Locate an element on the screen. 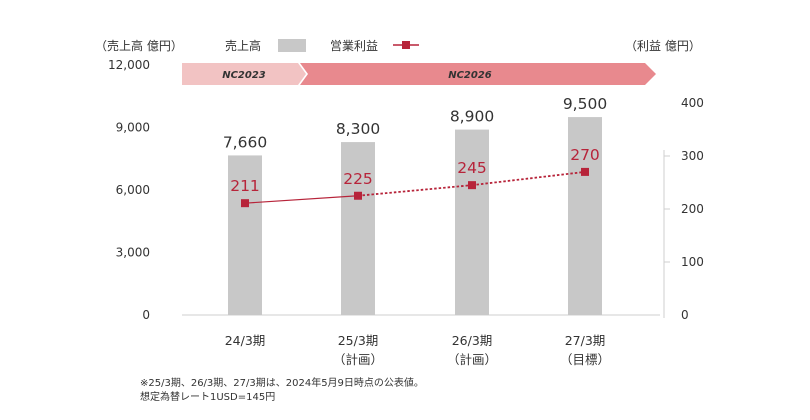  banner-nc2023-label: NC2023 is located at coordinates (244, 75).